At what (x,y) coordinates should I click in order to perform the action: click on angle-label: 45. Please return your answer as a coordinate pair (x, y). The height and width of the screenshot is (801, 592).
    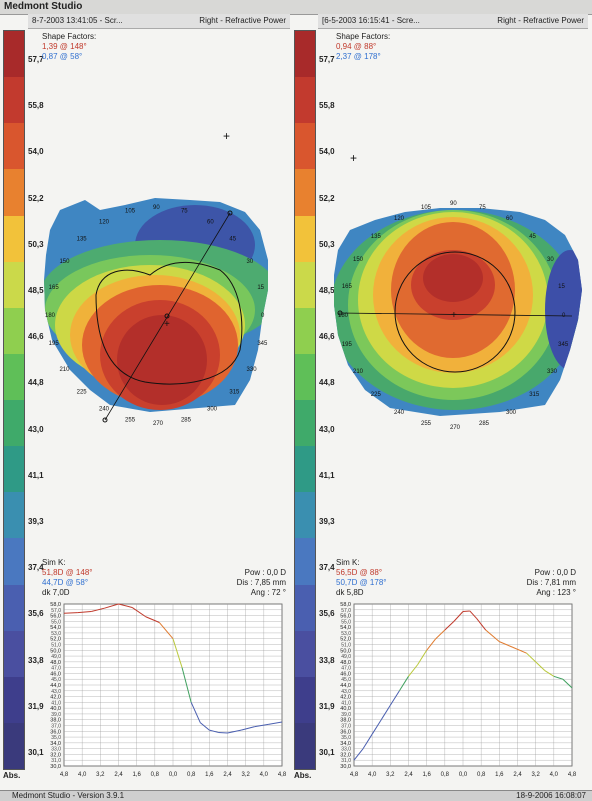
    Looking at the image, I should click on (532, 237).